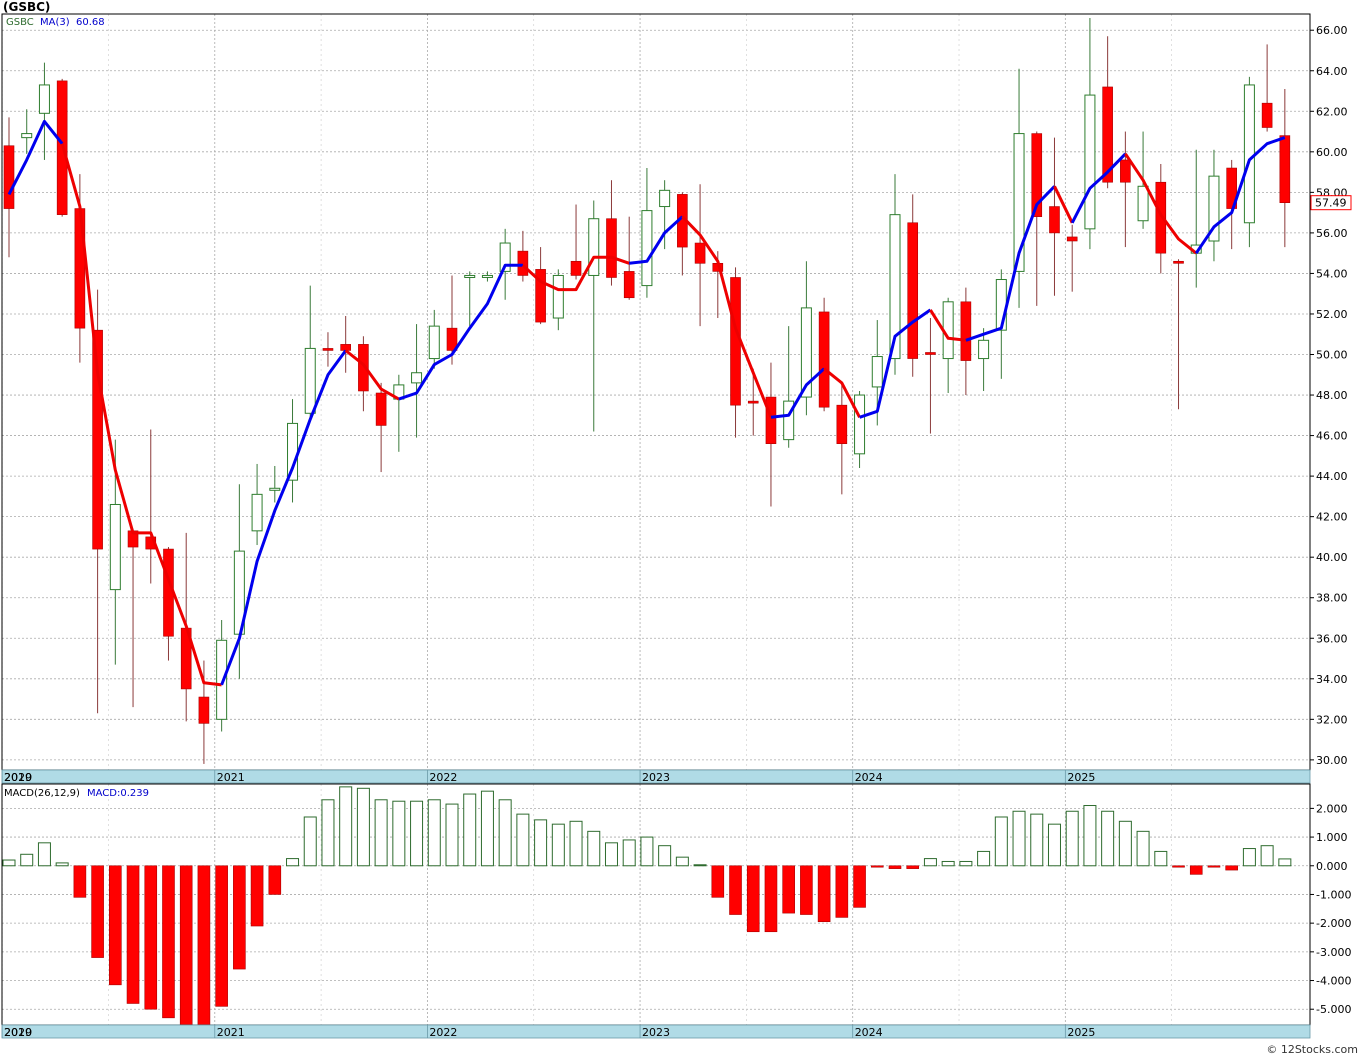 Image resolution: width=1360 pixels, height=1056 pixels. Describe the element at coordinates (1333, 923) in the screenshot. I see `macd-tick-label: -2.000` at that location.